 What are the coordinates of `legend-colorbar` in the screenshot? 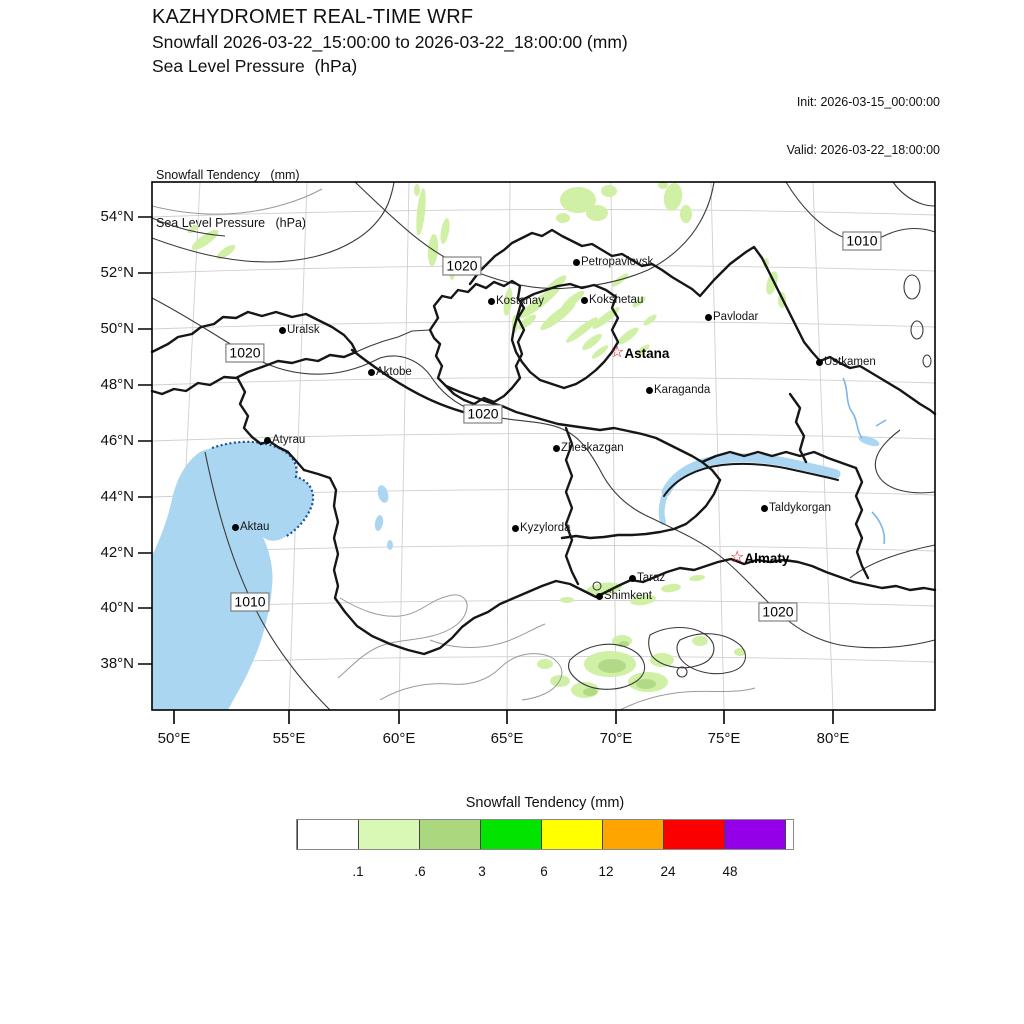 It's located at (545, 834).